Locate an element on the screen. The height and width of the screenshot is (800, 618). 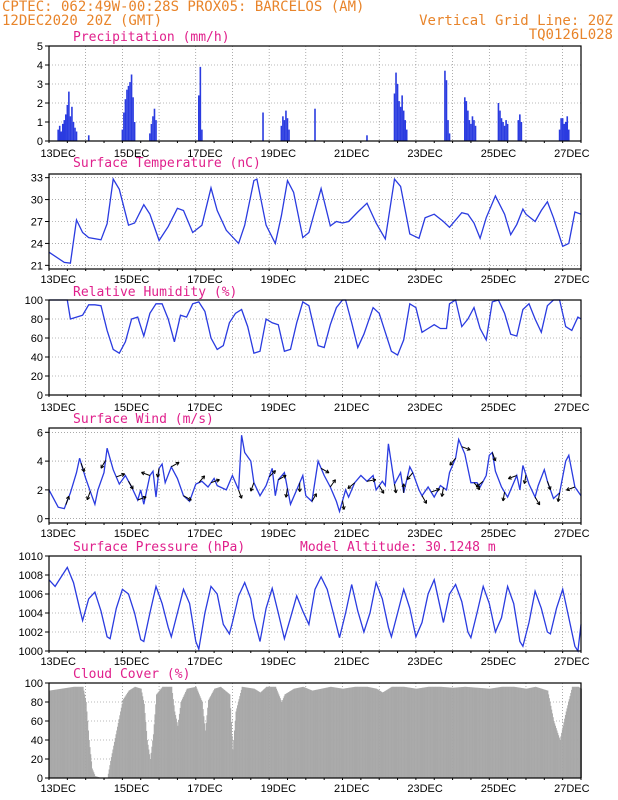
x-tick-label: 17DEC is located at coordinates (205, 408).